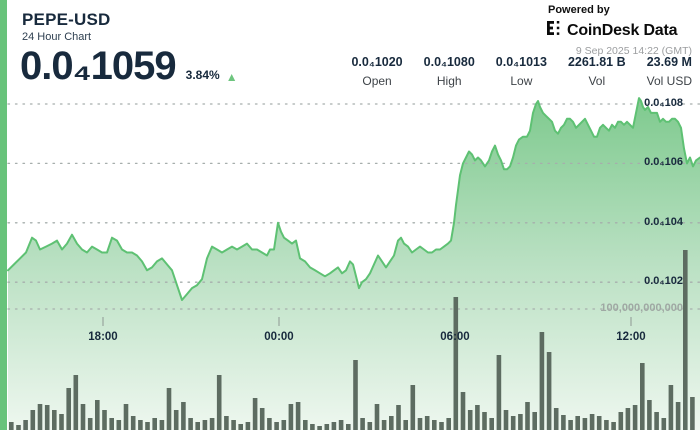  What do you see at coordinates (579, 10) in the screenshot?
I see `powered-by-label: Powered by` at bounding box center [579, 10].